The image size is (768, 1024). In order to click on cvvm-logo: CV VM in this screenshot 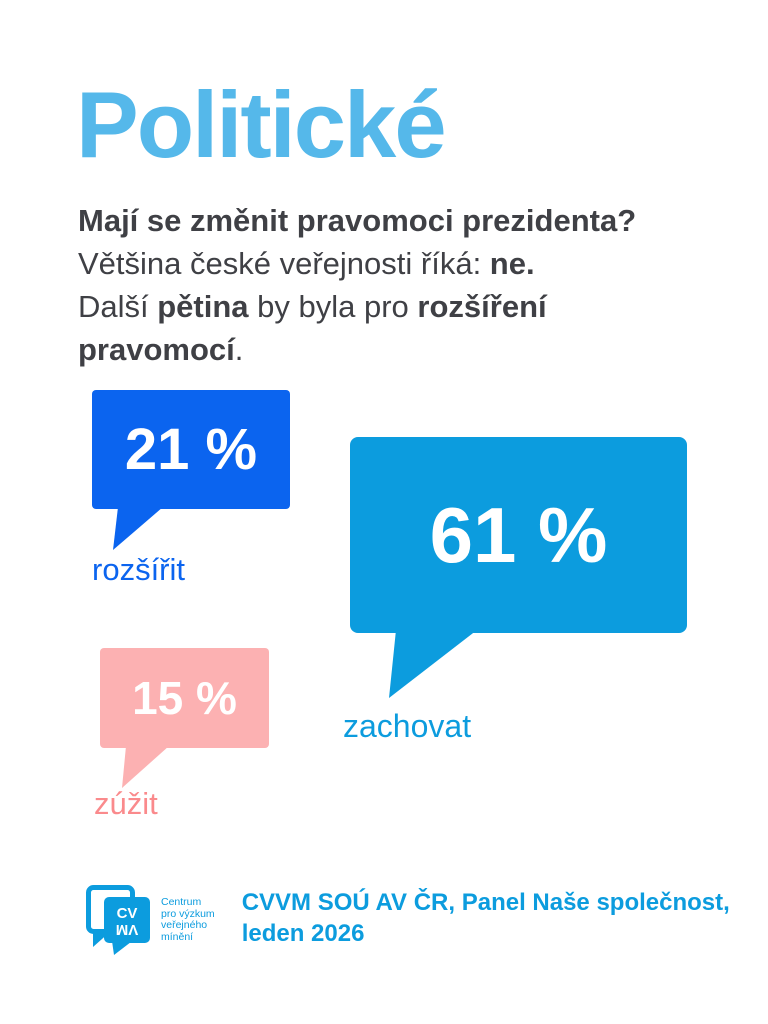, I will do `click(118, 920)`.